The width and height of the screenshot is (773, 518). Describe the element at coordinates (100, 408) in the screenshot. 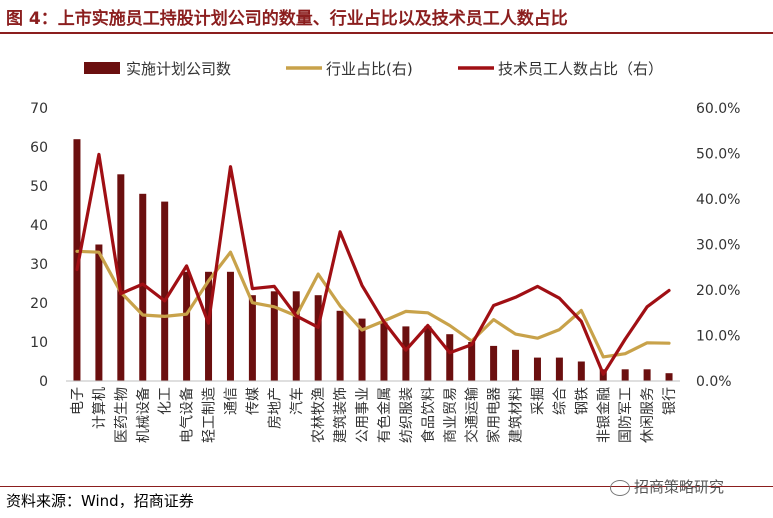

I see `x-tick-label: 计算机` at that location.